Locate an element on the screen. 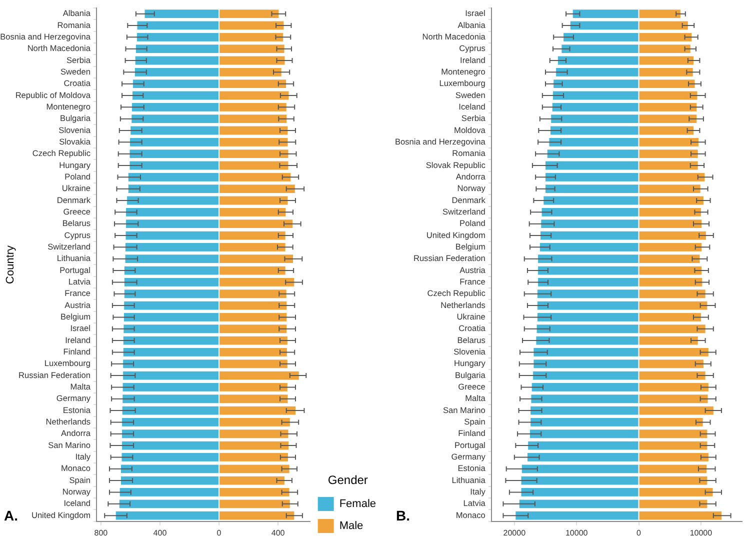  y-tick-label: Austria is located at coordinates (77, 305).